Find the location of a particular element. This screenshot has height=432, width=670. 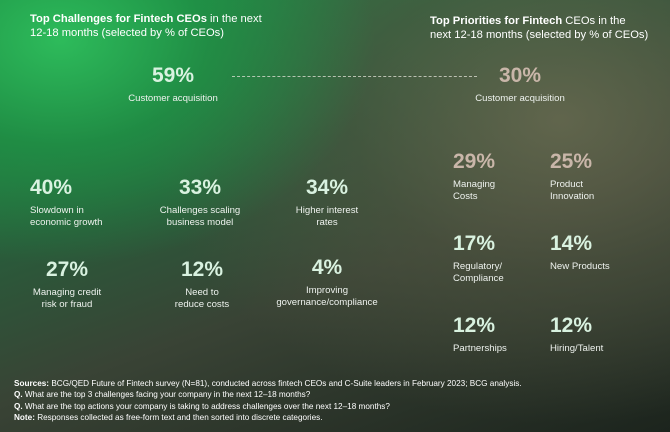

priority-value: 29% is located at coordinates (474, 161).